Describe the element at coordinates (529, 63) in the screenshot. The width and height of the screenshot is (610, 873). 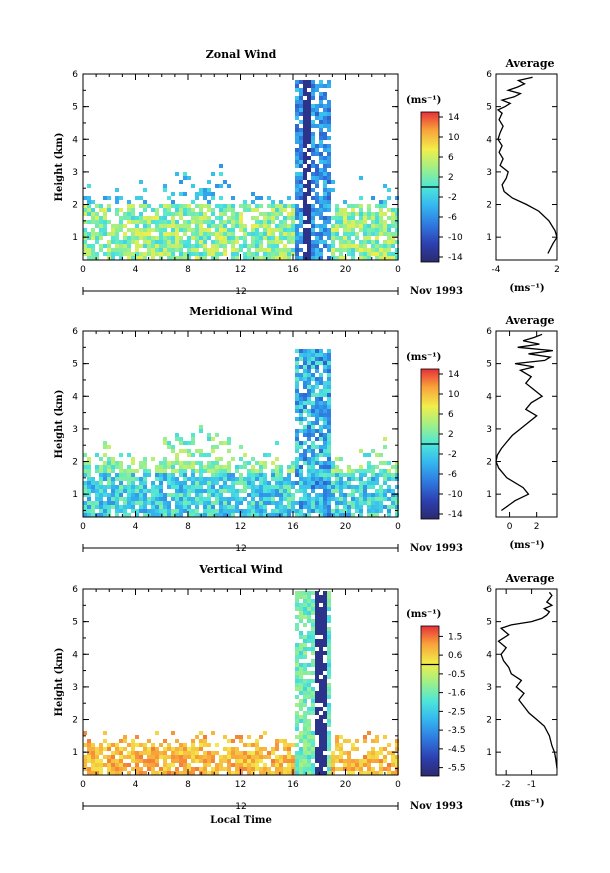
I see `profile-title: Average` at that location.